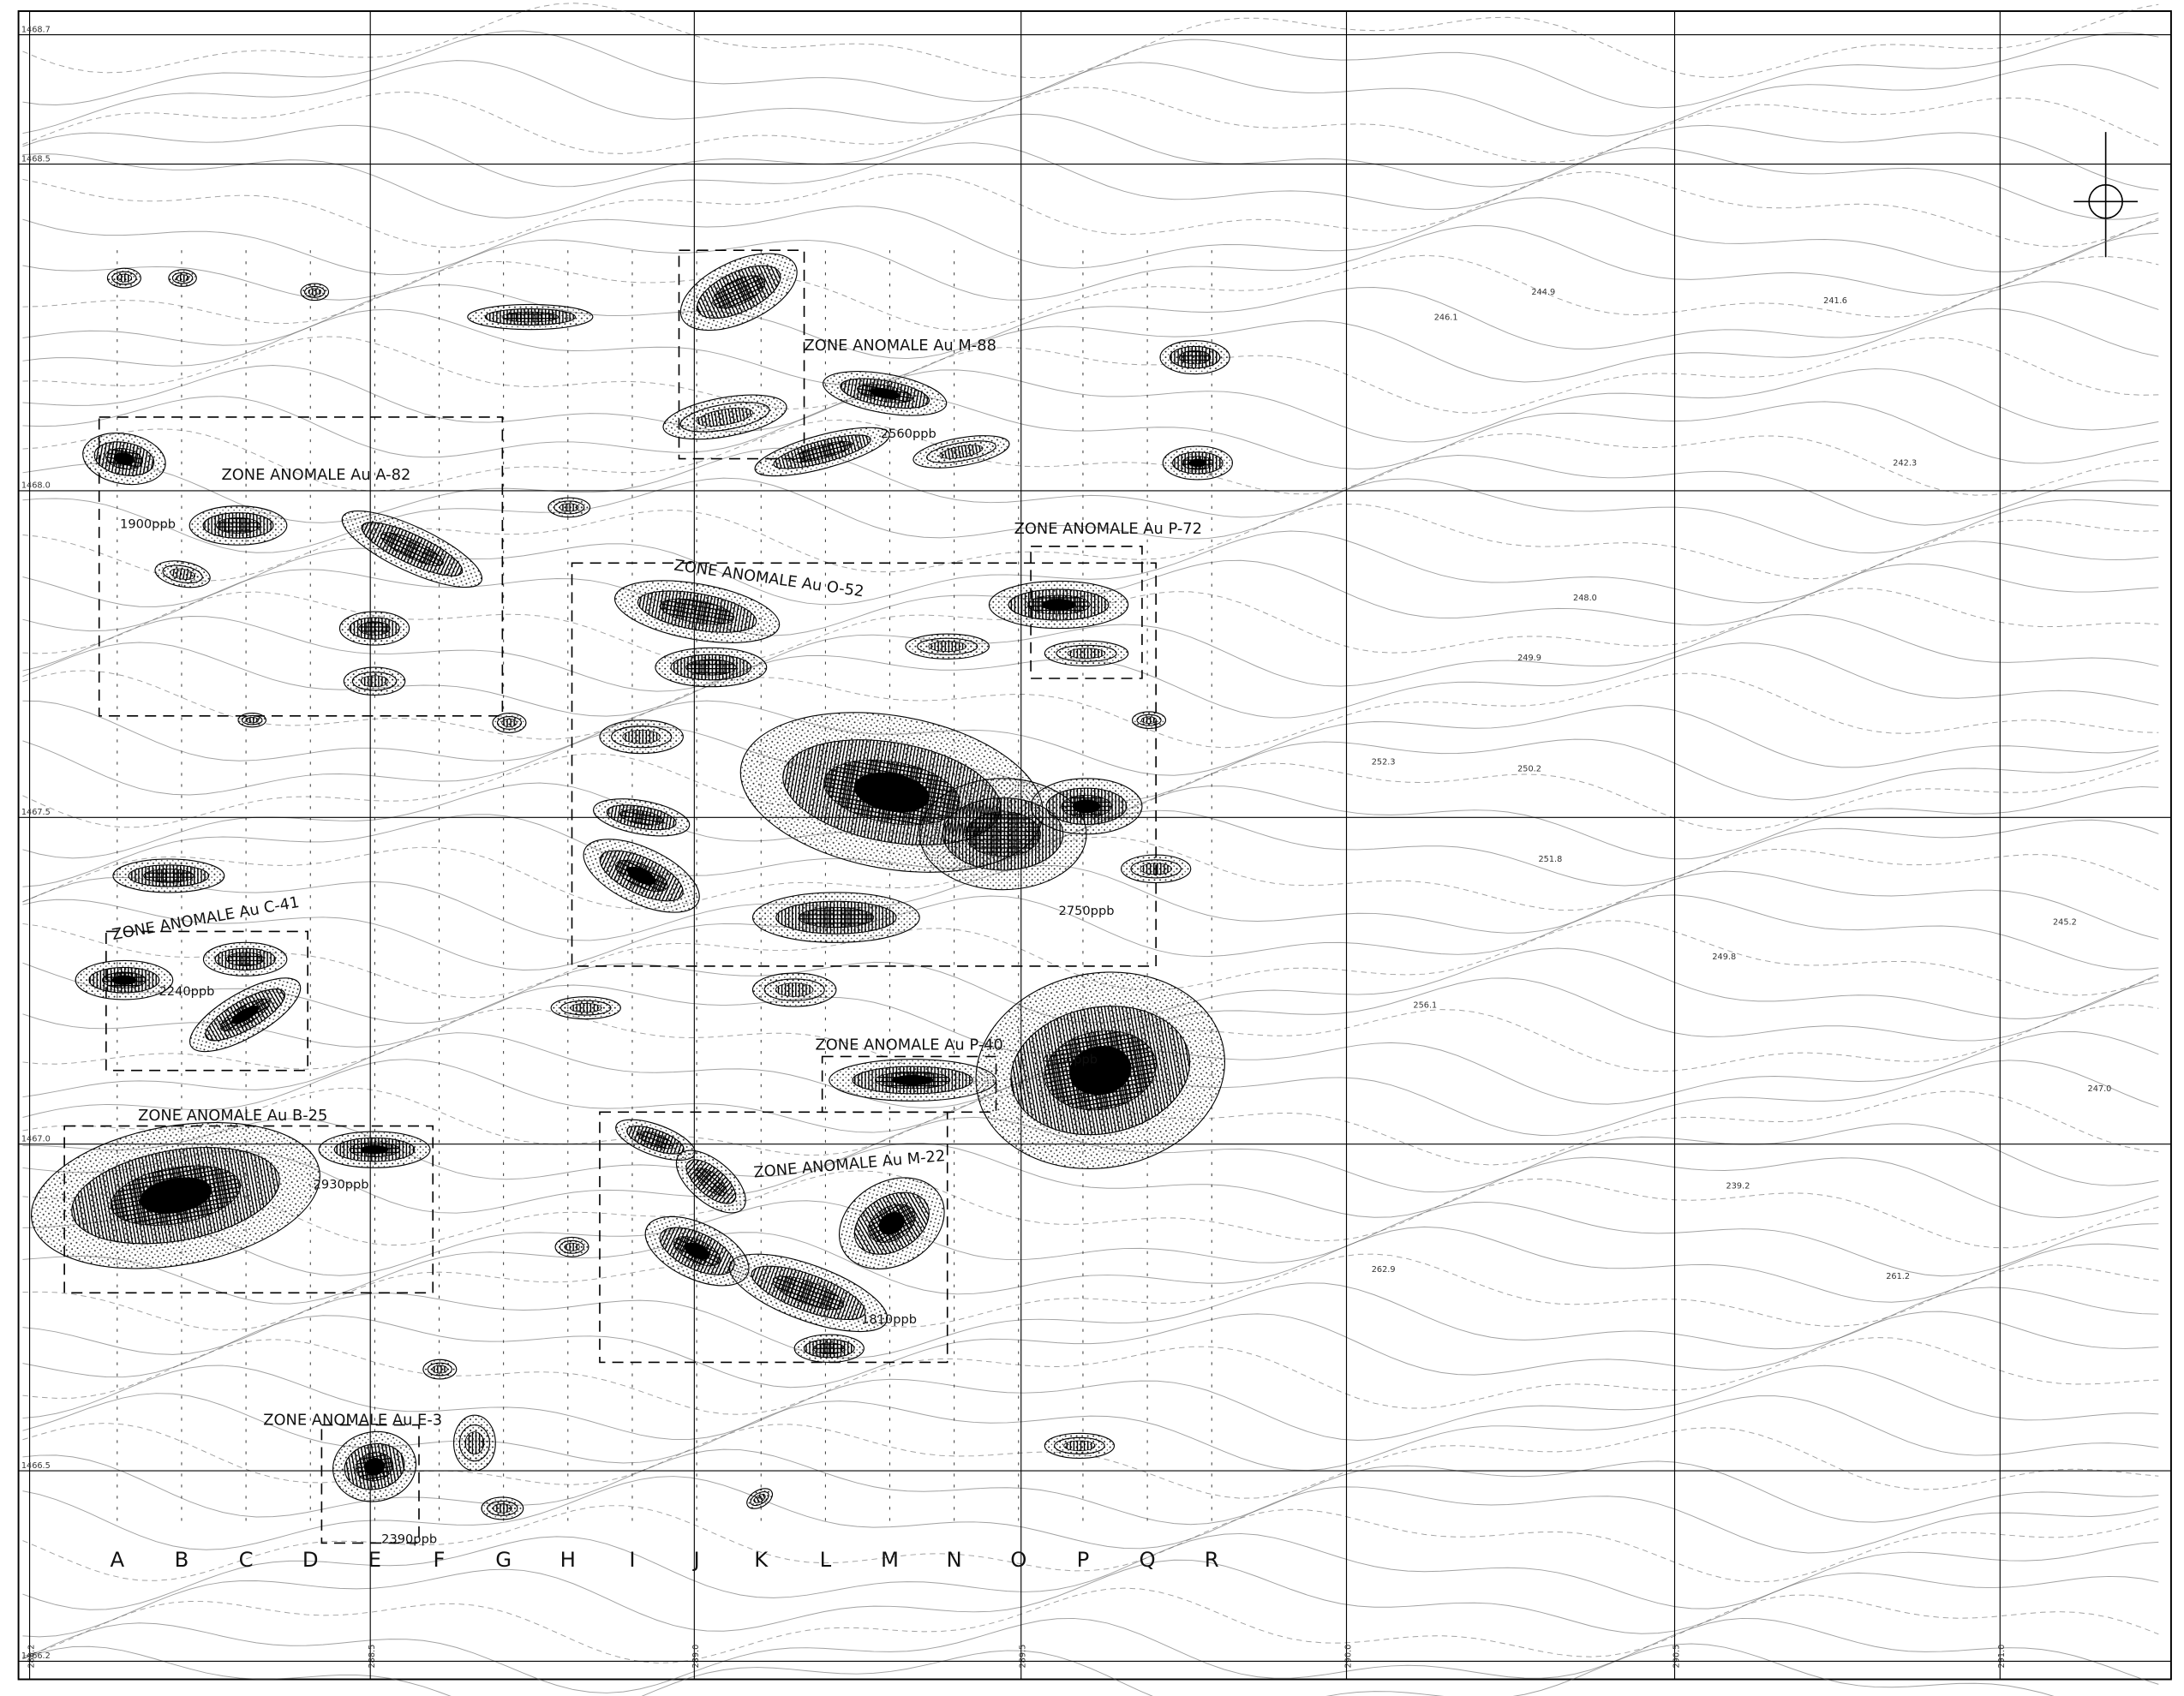 The image size is (2184, 1696). Describe the element at coordinates (826, 1559) in the screenshot. I see `survey-line-label: L` at that location.